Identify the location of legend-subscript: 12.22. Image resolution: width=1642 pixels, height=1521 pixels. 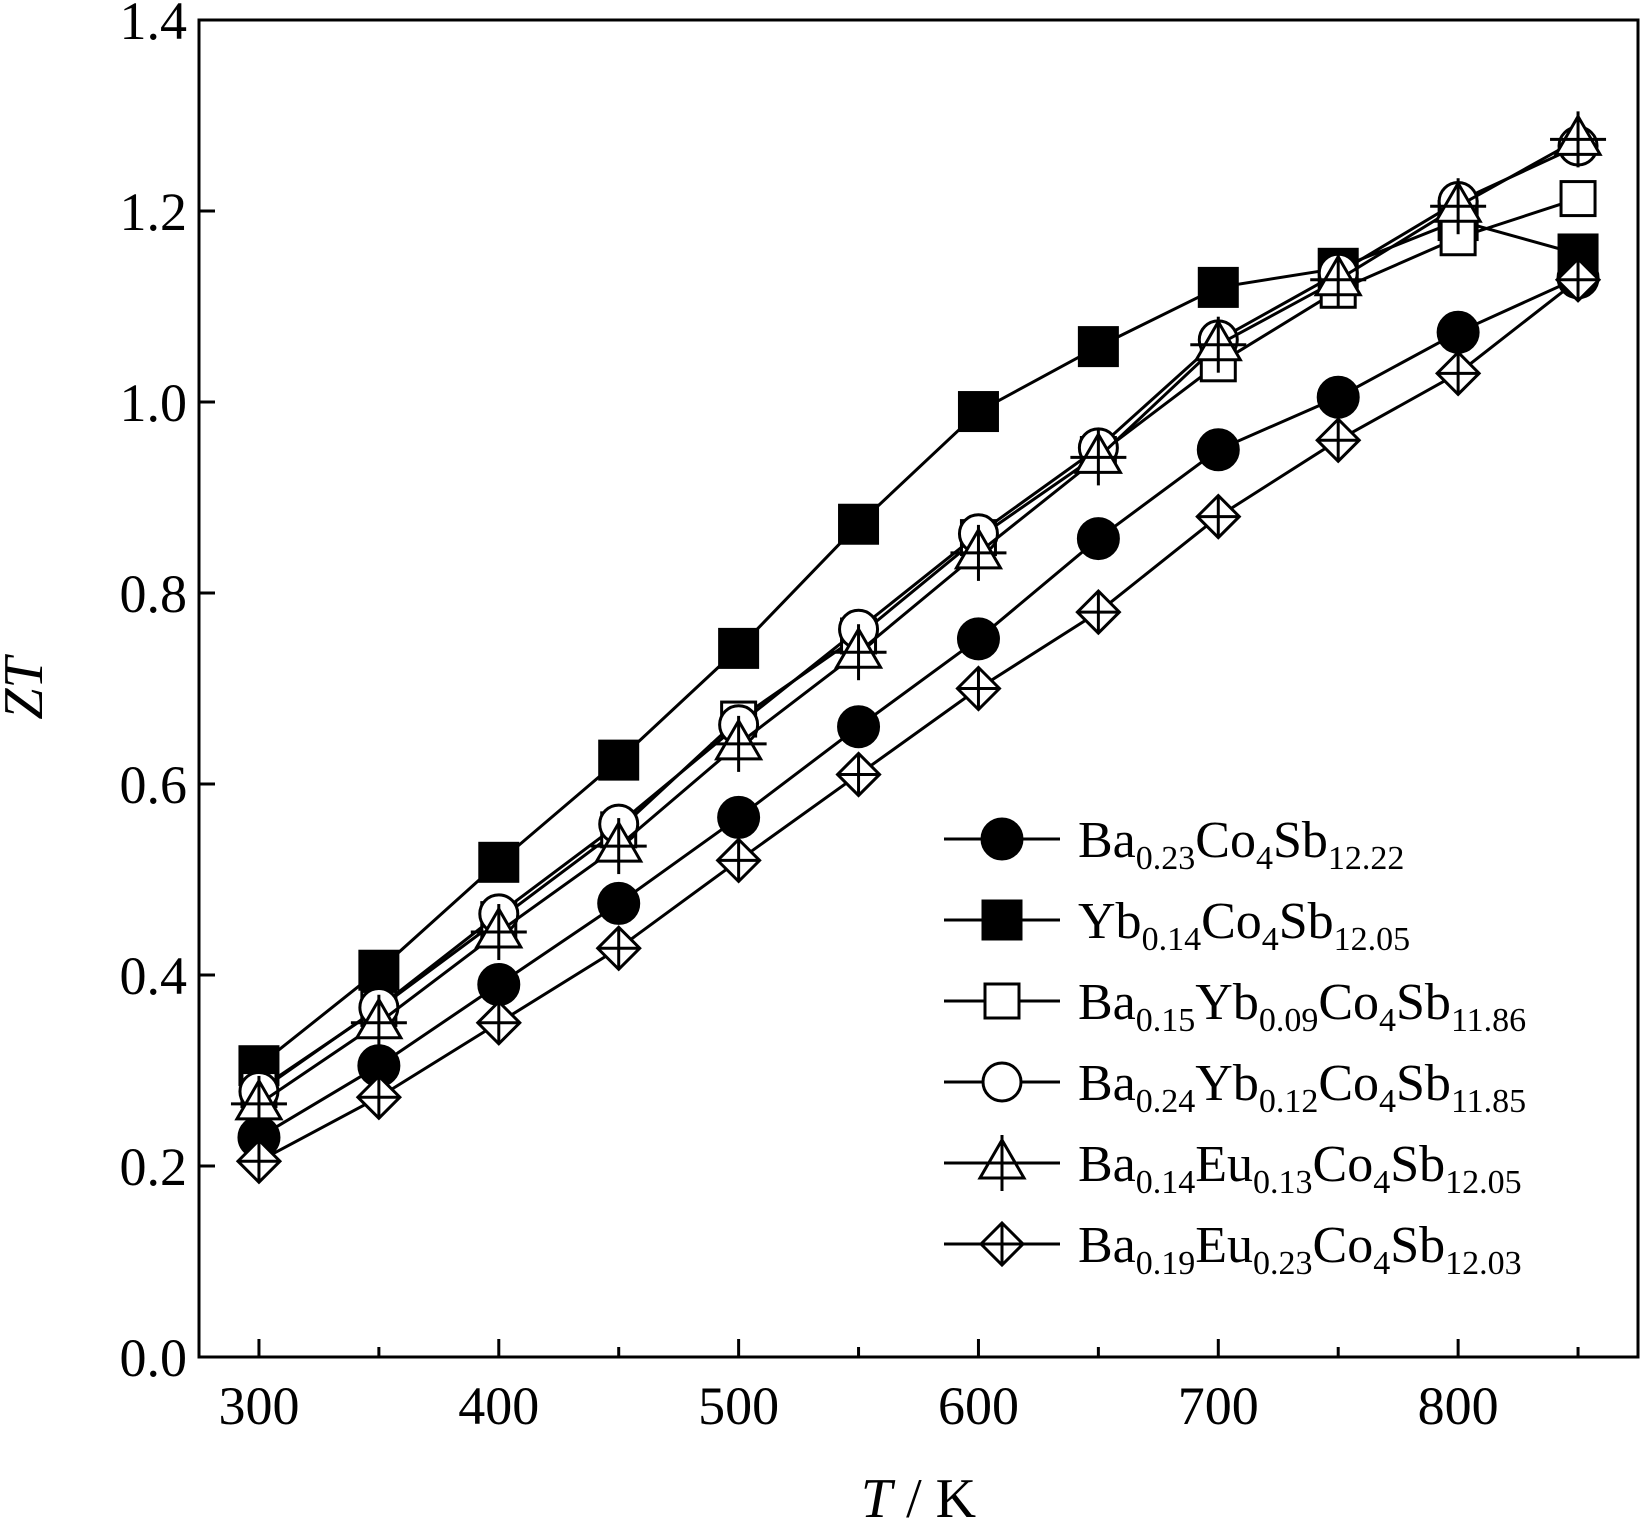
(1366, 858).